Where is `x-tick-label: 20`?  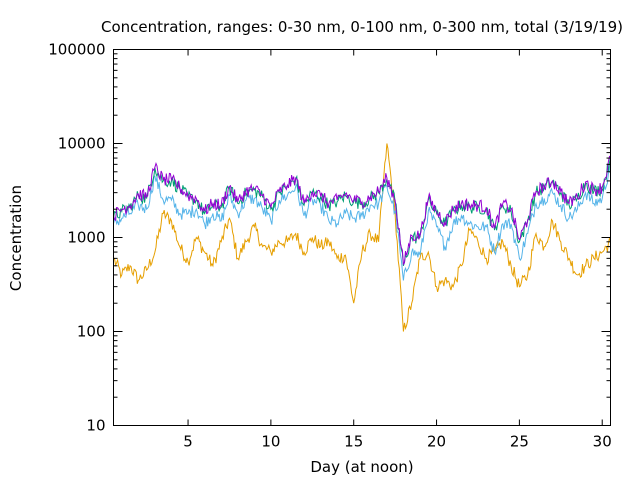
x-tick-label: 20 is located at coordinates (436, 442).